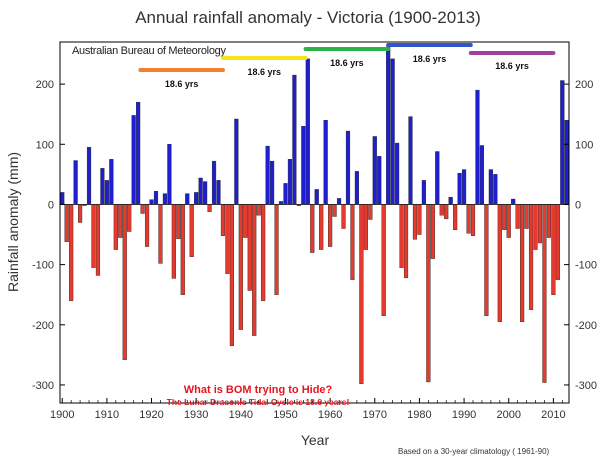 Image resolution: width=614 pixels, height=461 pixels. Describe the element at coordinates (93, 236) in the screenshot. I see `bar-1907` at that location.